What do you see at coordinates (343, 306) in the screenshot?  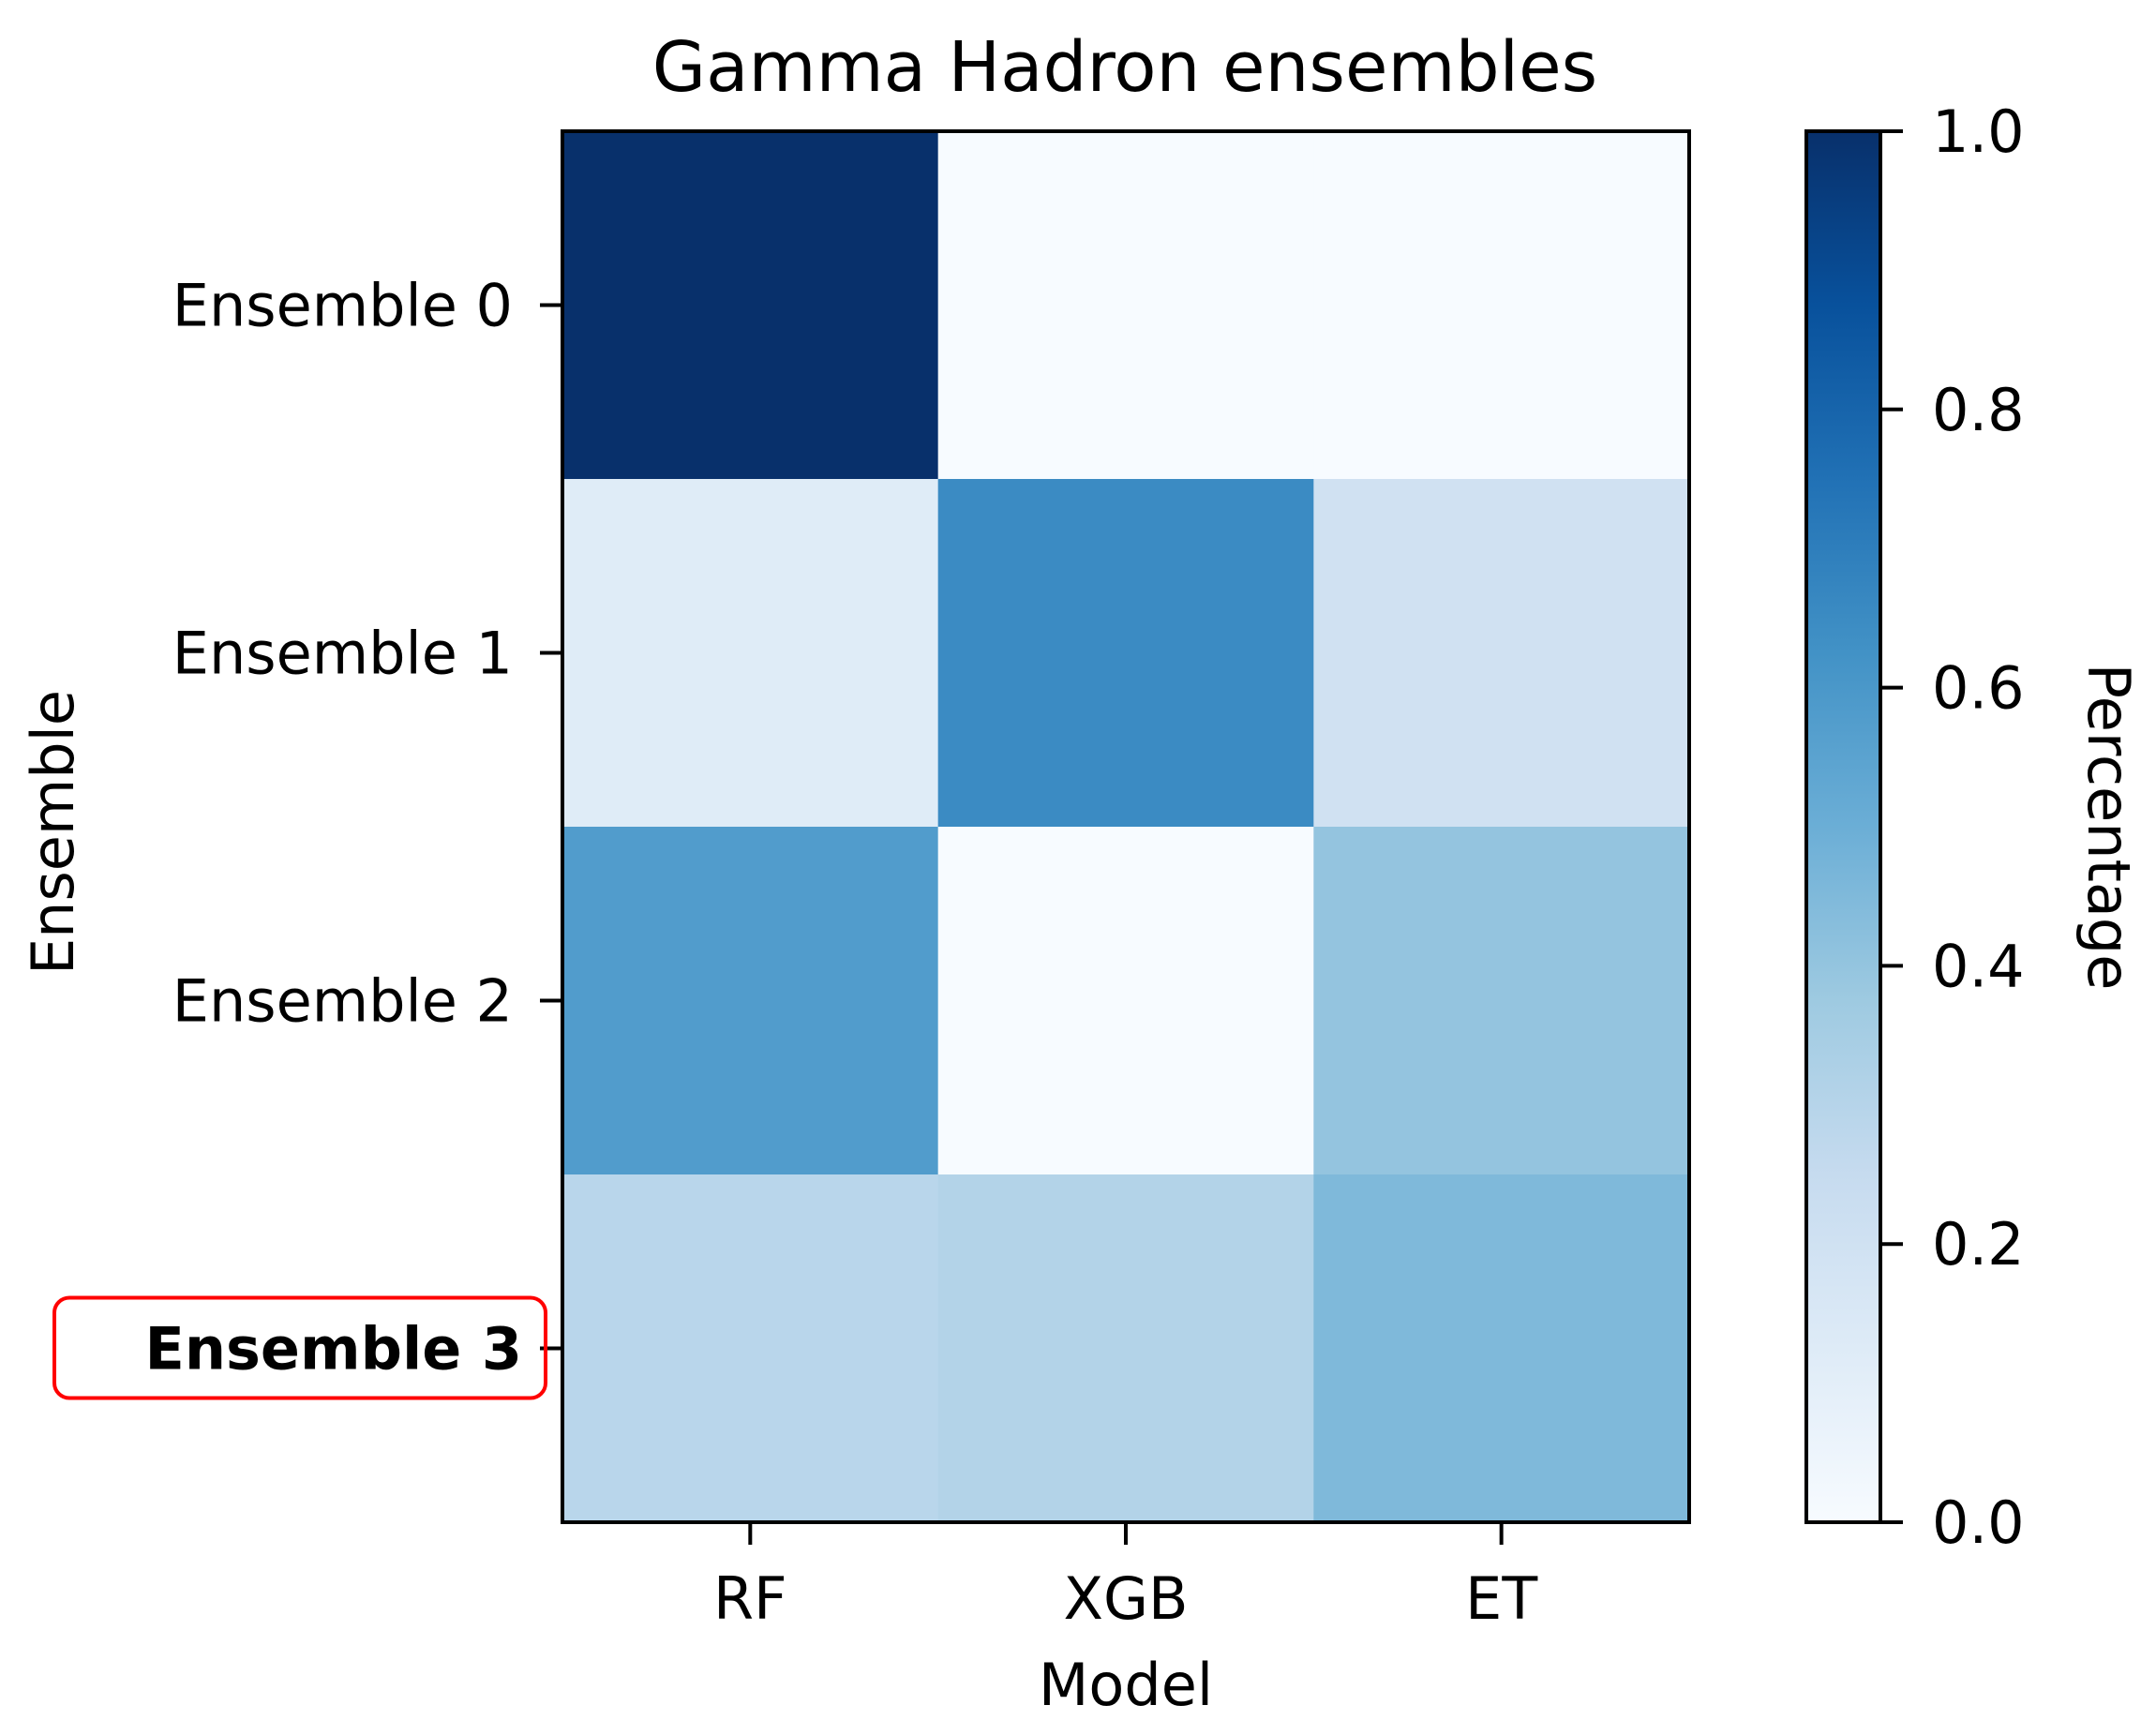 I see `y-tick-label: Ensemble 0` at bounding box center [343, 306].